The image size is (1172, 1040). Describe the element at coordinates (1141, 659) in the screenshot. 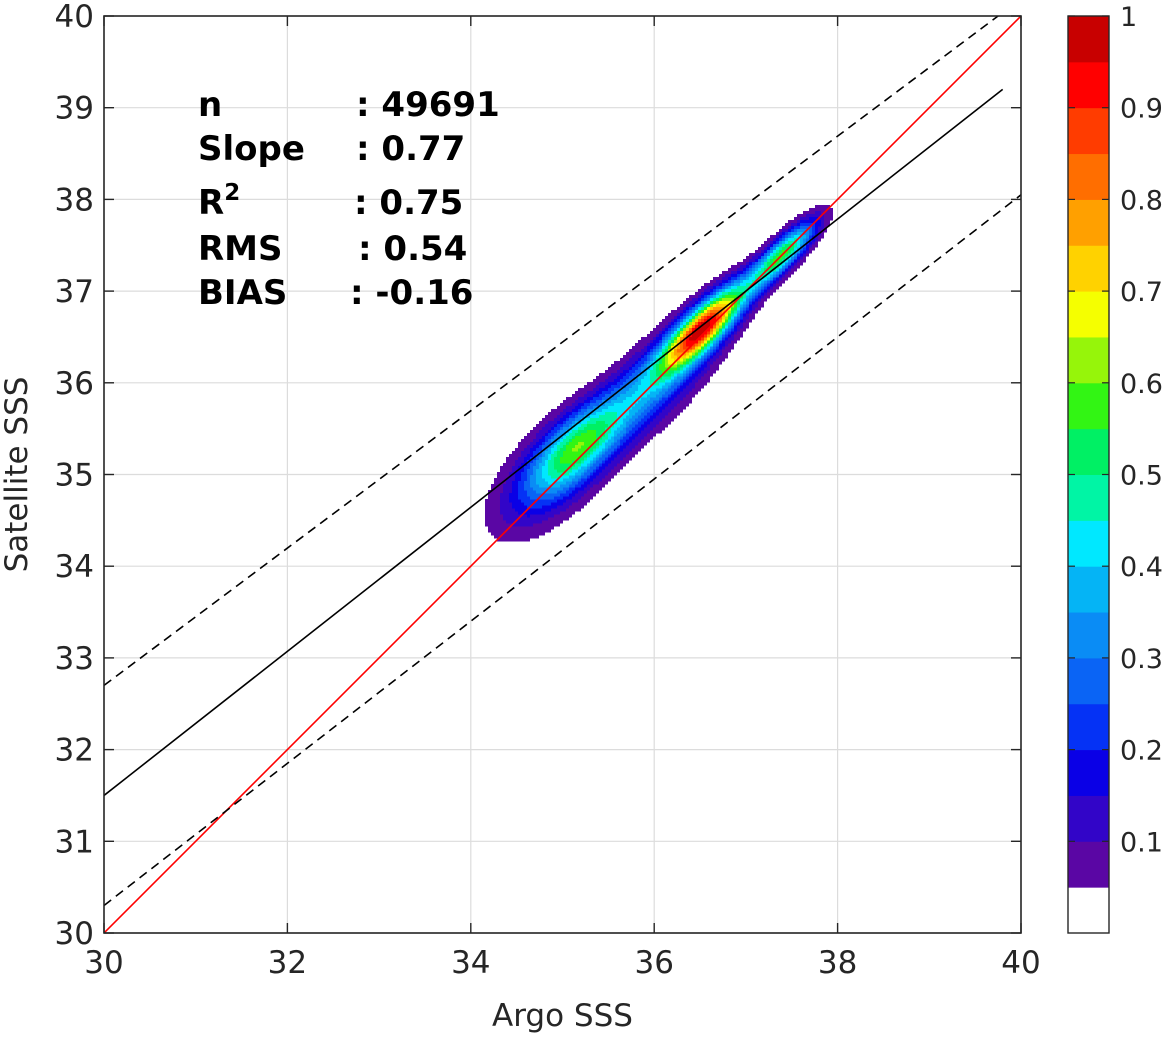

I see `colorbar-tick-label: 0.3` at that location.